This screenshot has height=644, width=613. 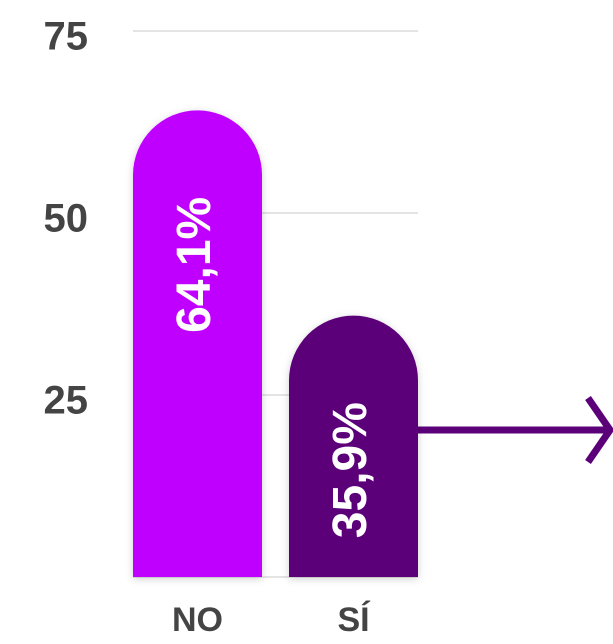 I want to click on x-tick-label: NO, so click(x=197, y=620).